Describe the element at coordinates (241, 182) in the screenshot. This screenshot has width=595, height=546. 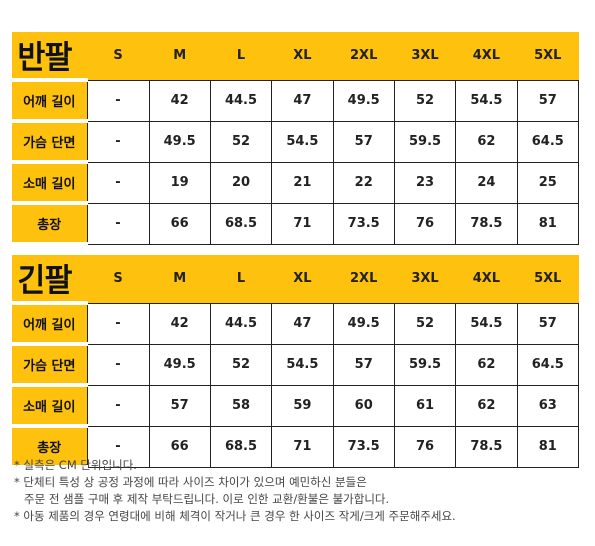
I see `cell-value: 20` at that location.